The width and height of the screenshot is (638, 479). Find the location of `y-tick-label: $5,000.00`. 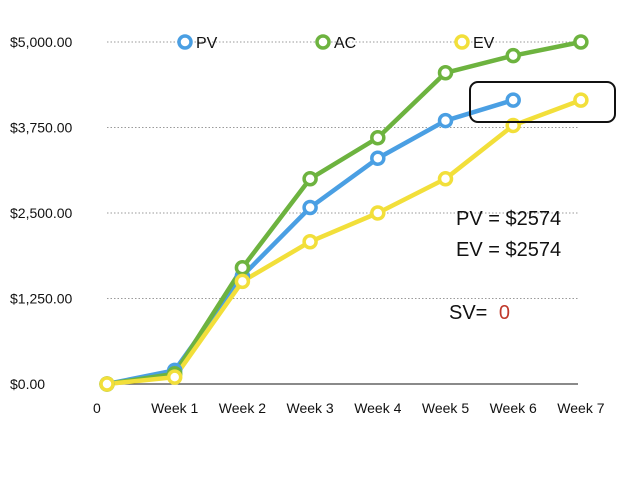

y-tick-label: $5,000.00 is located at coordinates (41, 42).